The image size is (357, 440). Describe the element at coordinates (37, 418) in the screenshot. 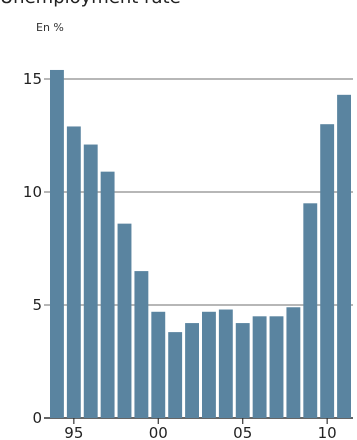

I see `y-tick-label: 0` at that location.